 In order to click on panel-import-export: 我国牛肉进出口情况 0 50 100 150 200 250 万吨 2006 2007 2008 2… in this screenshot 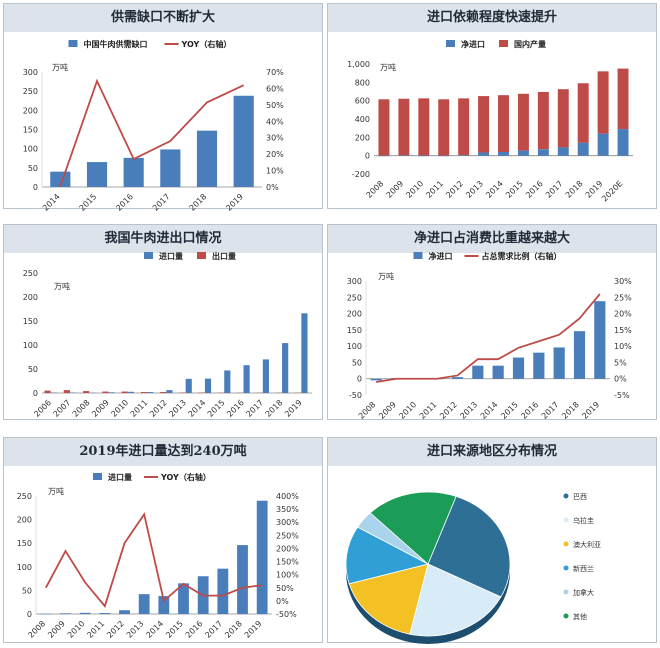, I will do `click(163, 322)`.